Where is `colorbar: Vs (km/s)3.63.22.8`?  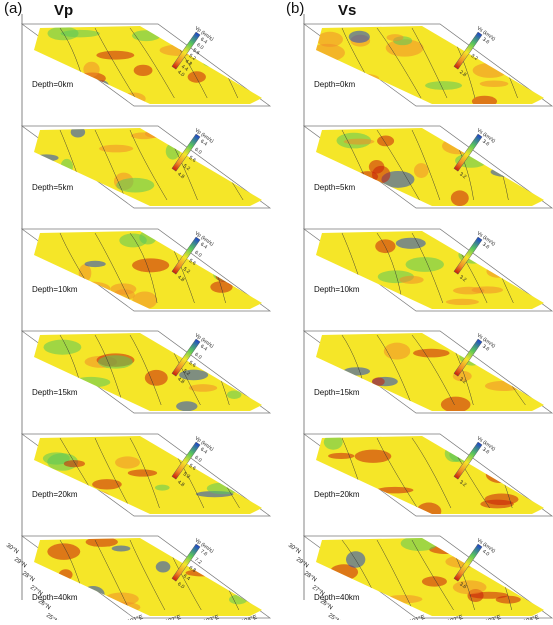
colorbar: Vs (km/s)3.63.22.8 is located at coordinates (475, 51).